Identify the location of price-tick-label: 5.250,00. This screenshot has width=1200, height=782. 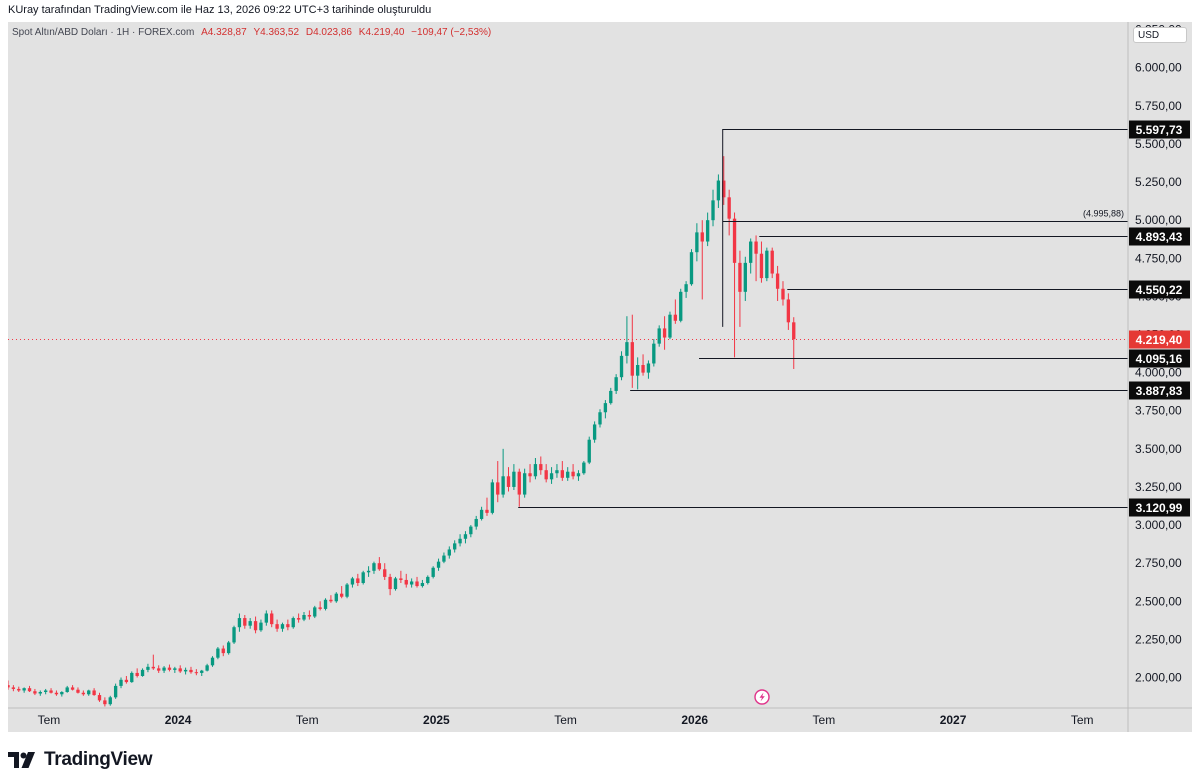
(1158, 182).